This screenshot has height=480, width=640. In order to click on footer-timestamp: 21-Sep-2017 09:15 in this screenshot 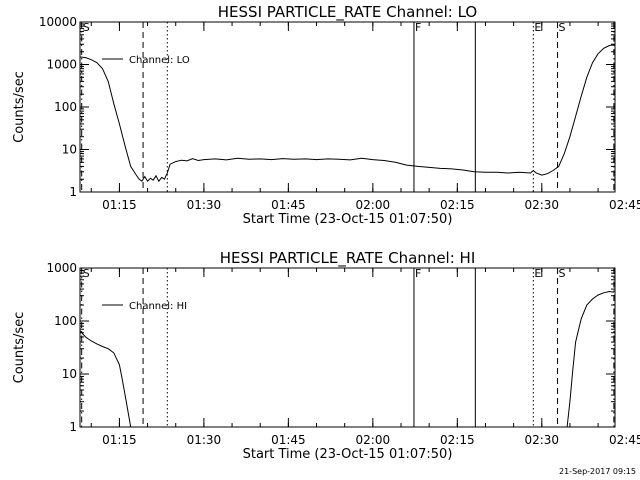, I will do `click(597, 471)`.